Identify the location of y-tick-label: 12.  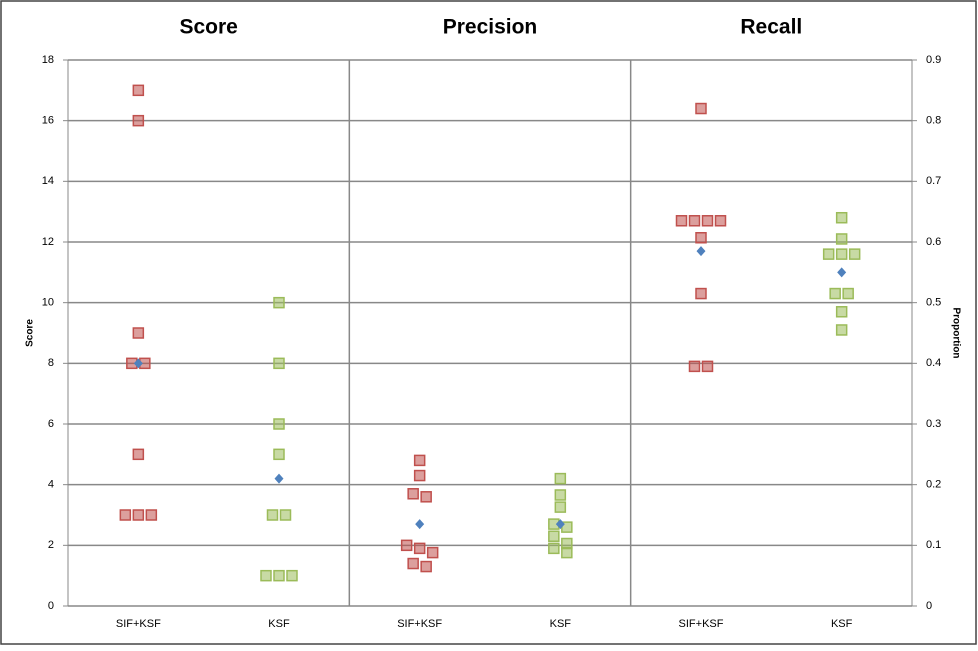
(48, 242).